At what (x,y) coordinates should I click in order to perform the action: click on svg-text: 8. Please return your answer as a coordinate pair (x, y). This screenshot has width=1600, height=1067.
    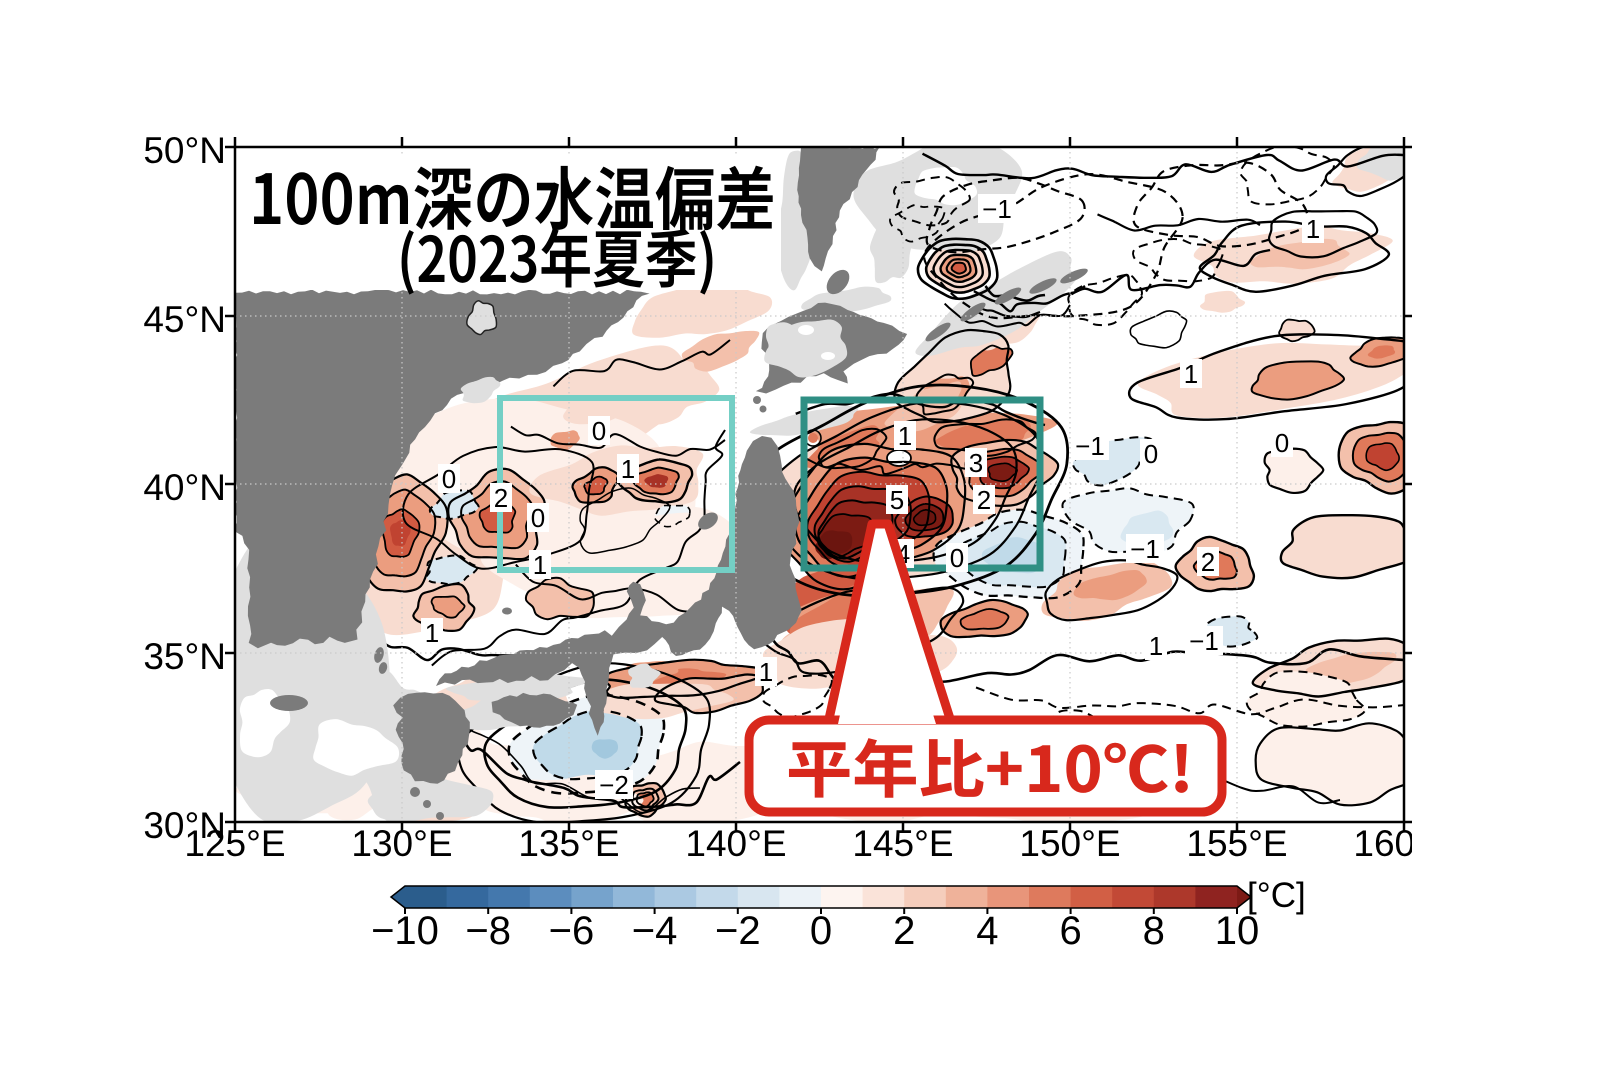
    Looking at the image, I should click on (1154, 931).